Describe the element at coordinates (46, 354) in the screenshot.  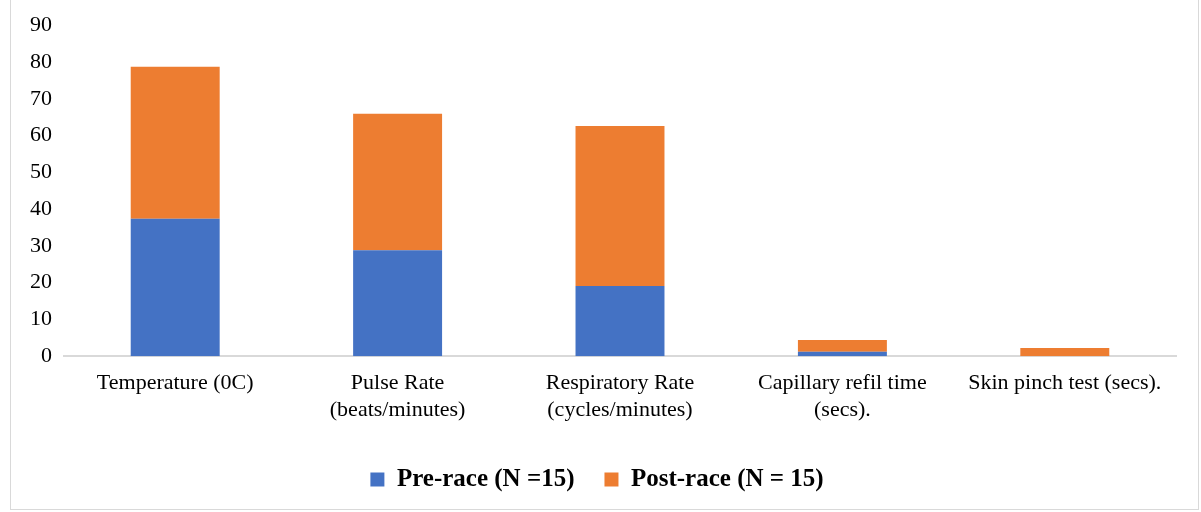
I see `y-tick-label: 0` at that location.